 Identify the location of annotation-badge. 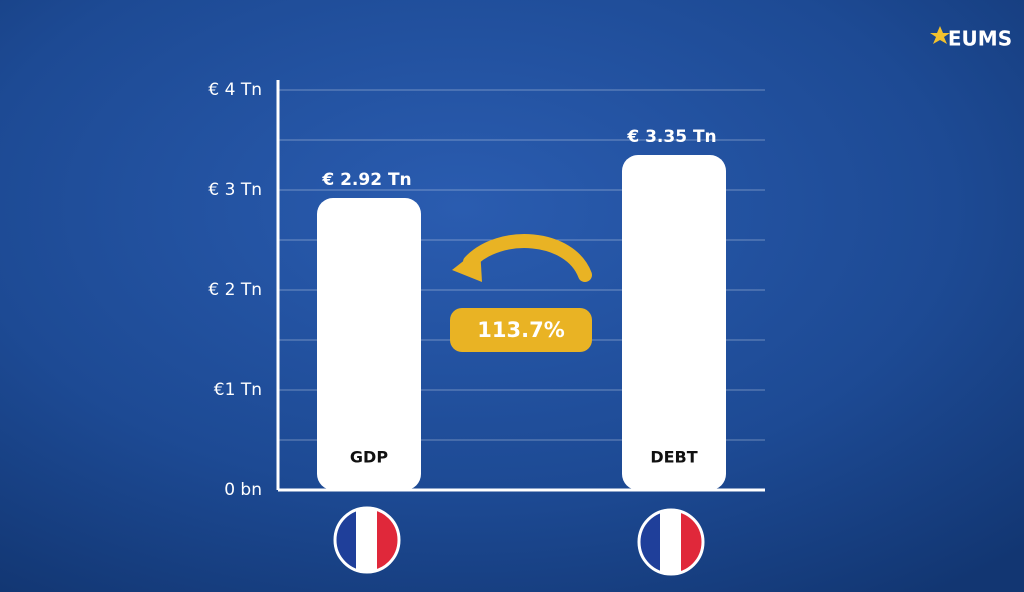
(521, 330).